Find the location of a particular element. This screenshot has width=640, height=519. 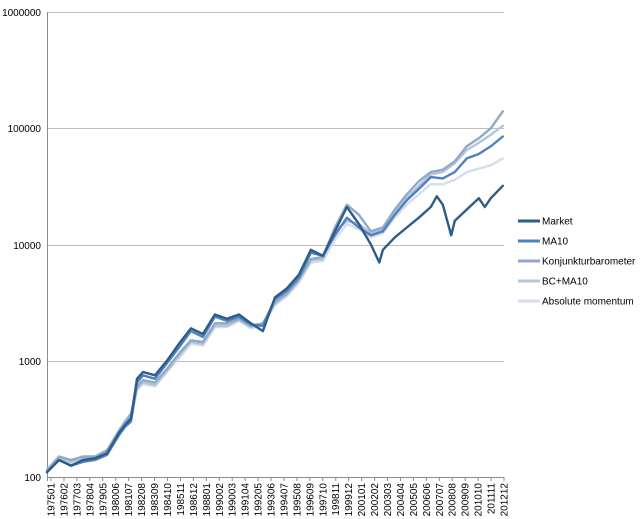

x-tick-label: 198801 is located at coordinates (207, 500).